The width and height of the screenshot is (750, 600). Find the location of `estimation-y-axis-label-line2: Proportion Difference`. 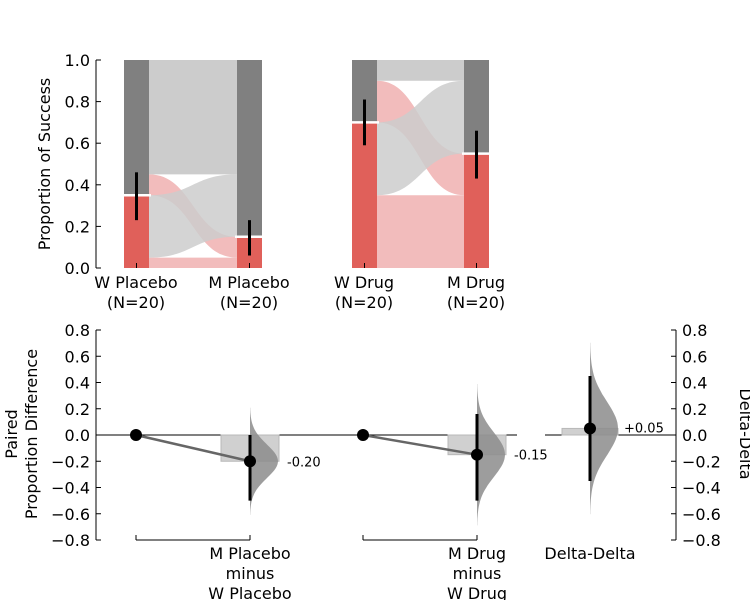

estimation-y-axis-label-line2: Proportion Difference is located at coordinates (31, 434).